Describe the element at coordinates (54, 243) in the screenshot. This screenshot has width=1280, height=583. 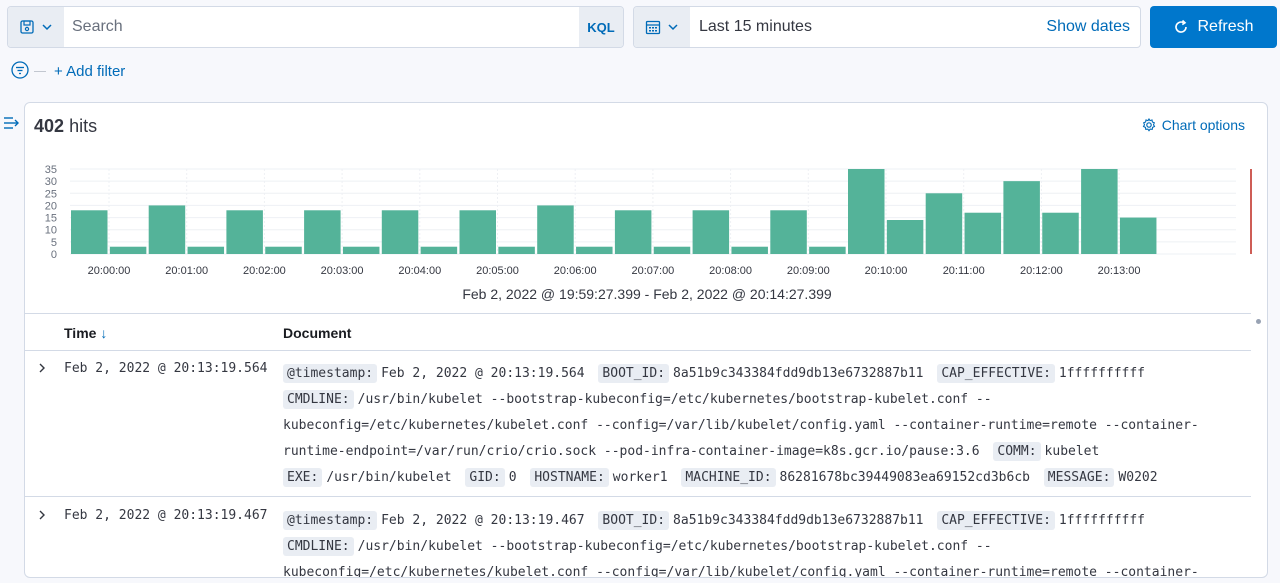
I see `y-tick-label: 5` at that location.